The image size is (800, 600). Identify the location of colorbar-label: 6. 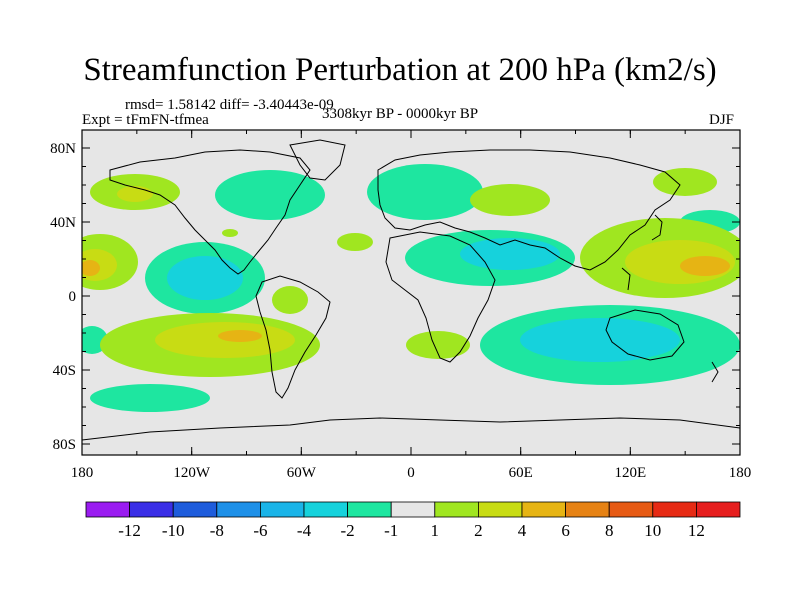
(565, 530).